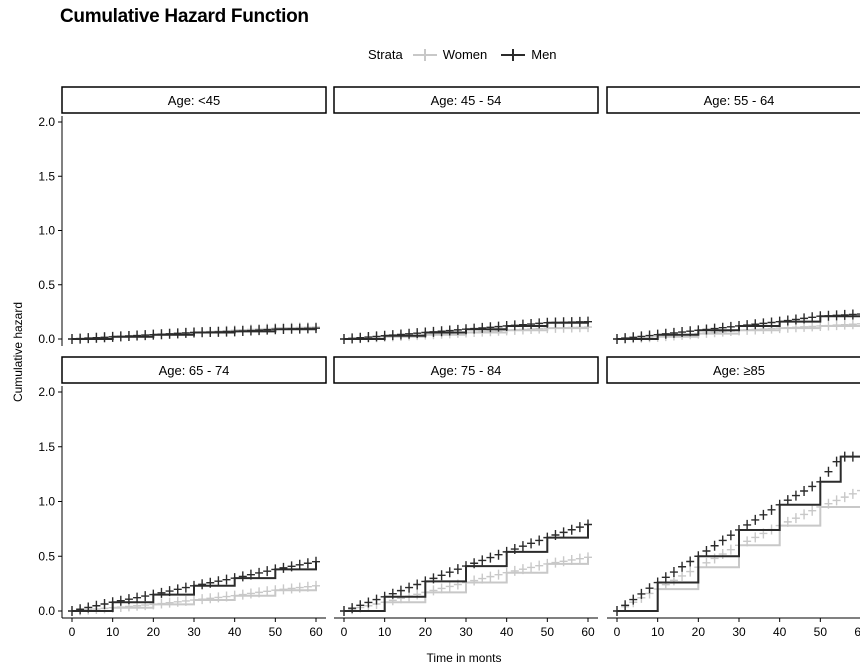 Image resolution: width=860 pixels, height=668 pixels. Describe the element at coordinates (235, 632) in the screenshot. I see `x-tick-label: 40` at that location.